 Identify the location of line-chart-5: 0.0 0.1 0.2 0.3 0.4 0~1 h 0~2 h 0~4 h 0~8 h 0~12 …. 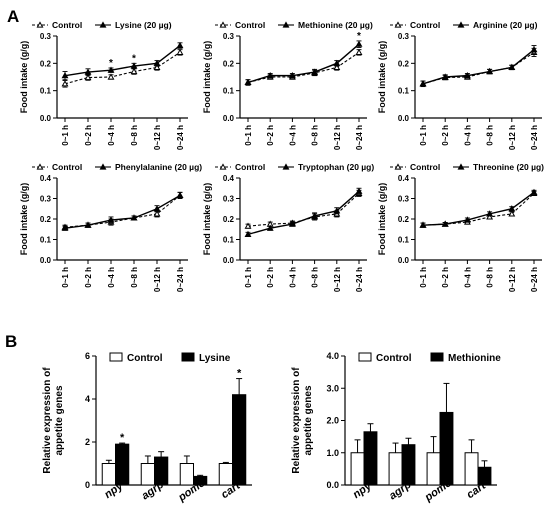
(288, 227).